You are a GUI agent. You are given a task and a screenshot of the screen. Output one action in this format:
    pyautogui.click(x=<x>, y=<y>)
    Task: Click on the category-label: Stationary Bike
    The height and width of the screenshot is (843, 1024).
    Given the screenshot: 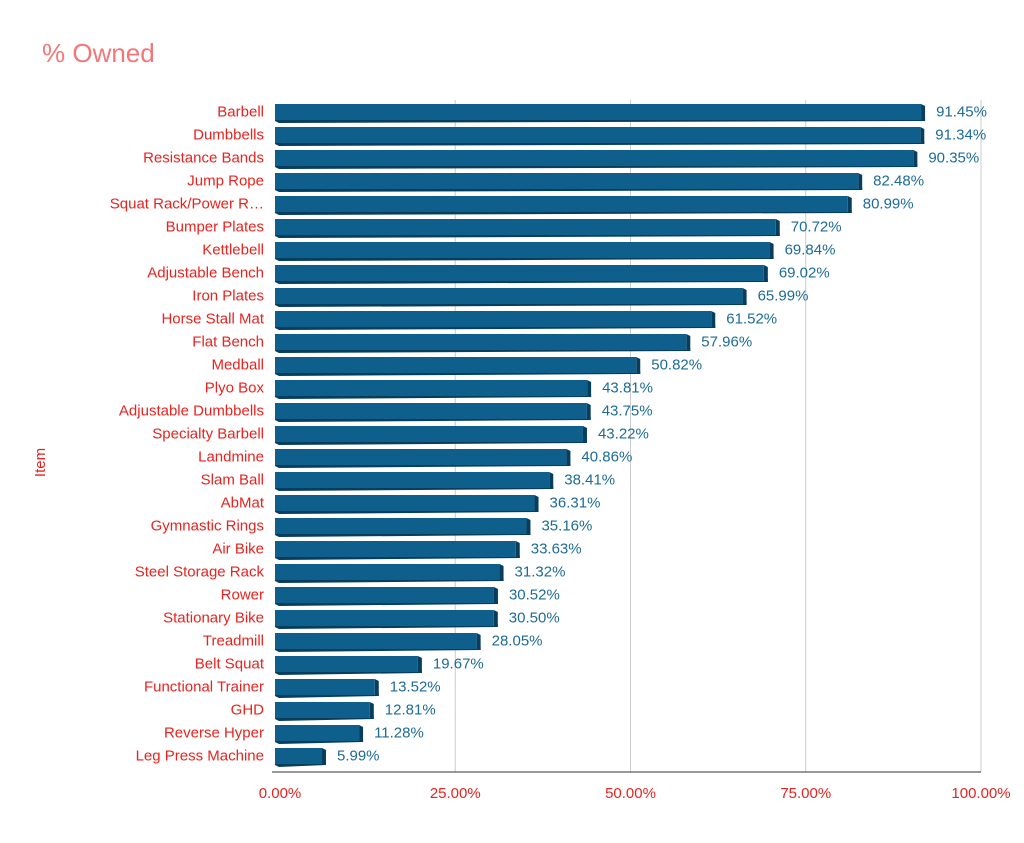 What is the action you would take?
    pyautogui.click(x=213, y=618)
    